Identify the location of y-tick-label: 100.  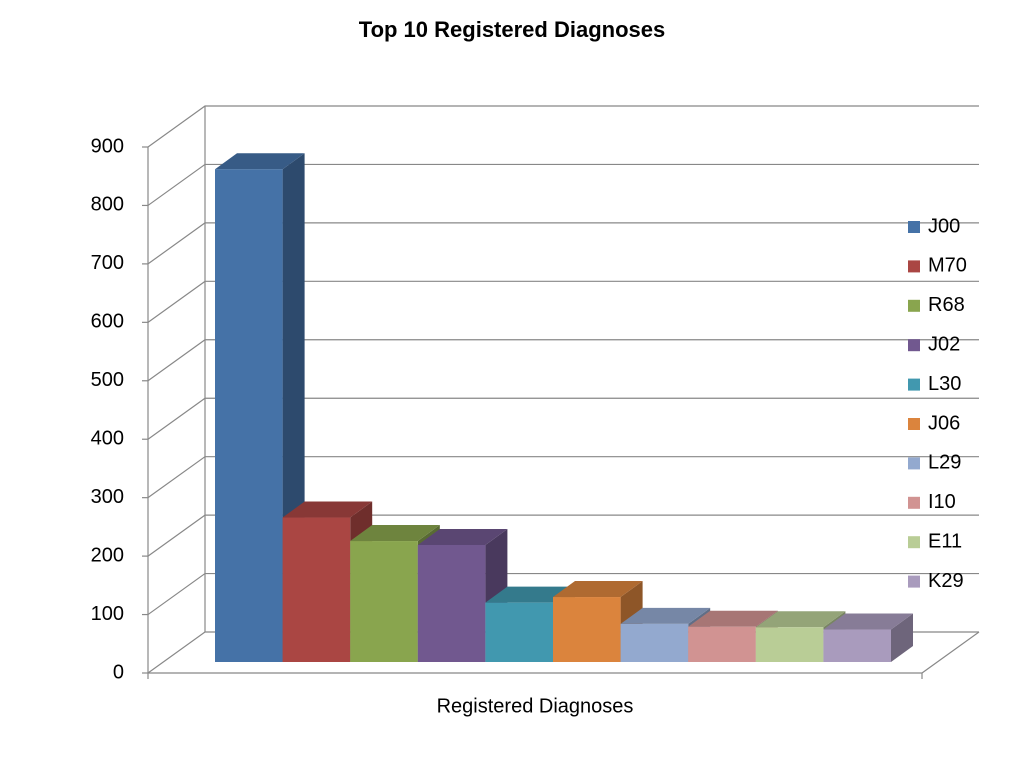
(107, 614).